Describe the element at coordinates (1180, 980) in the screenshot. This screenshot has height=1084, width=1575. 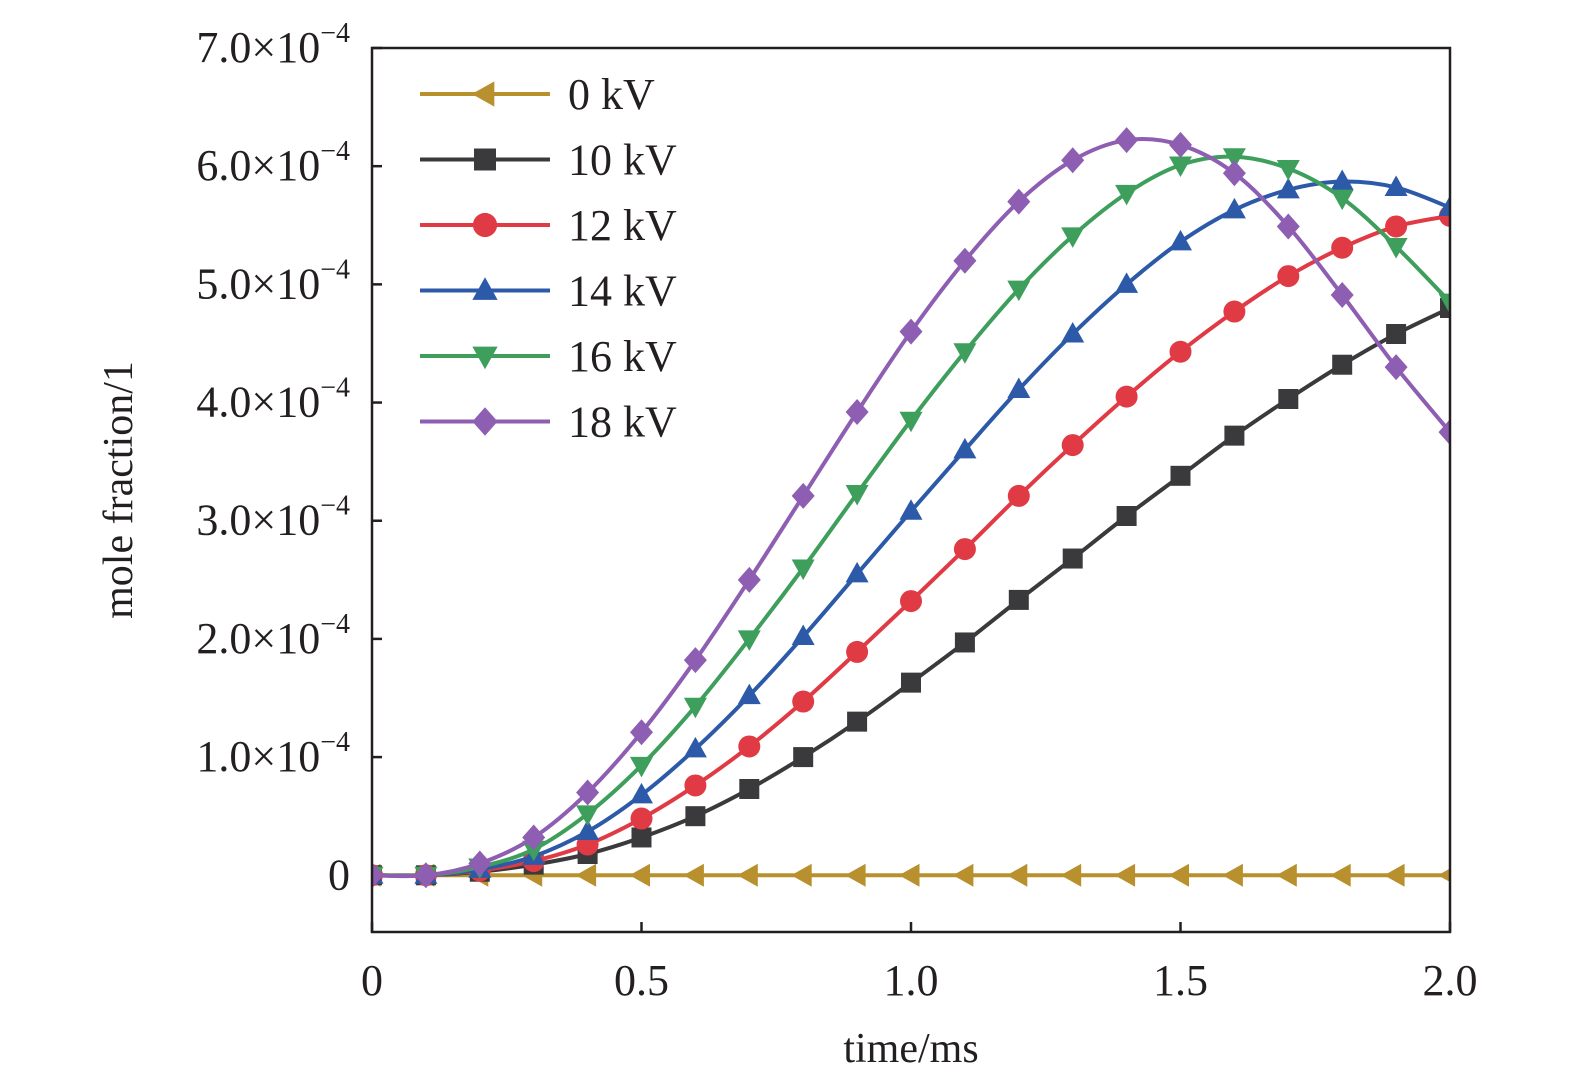
I see `x-tick-label: 1.5` at that location.